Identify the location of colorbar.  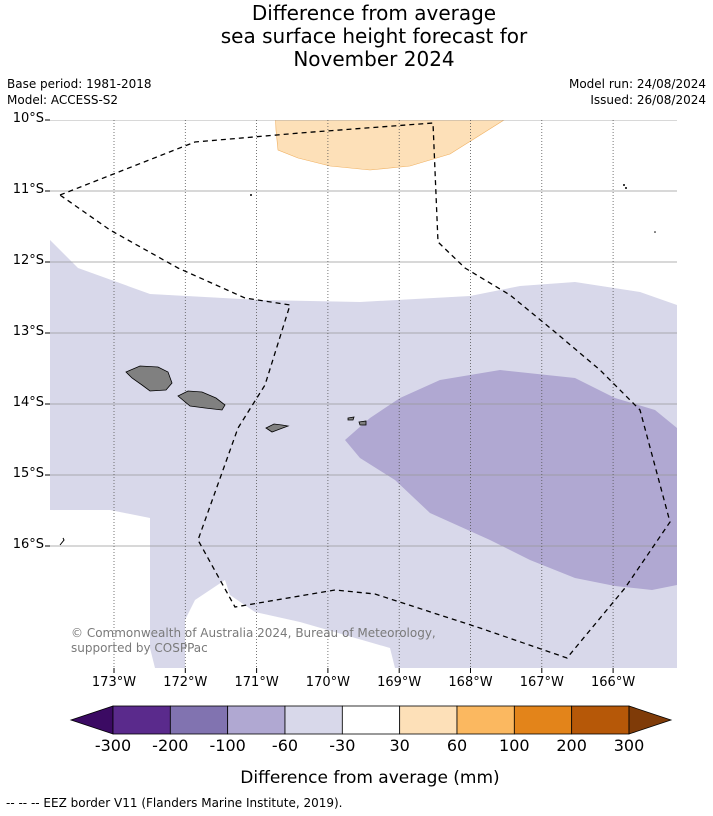
(371, 720).